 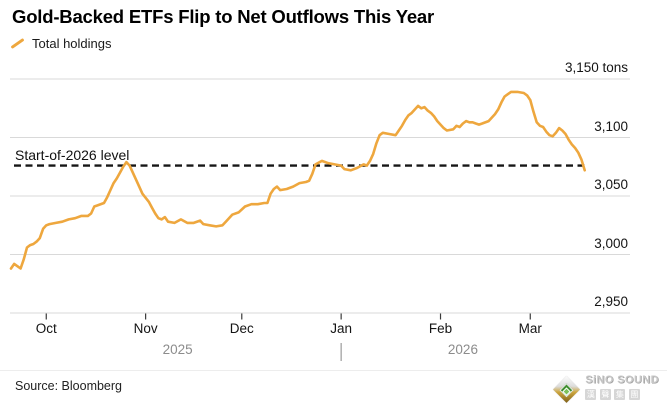 What do you see at coordinates (17, 43) in the screenshot?
I see `legend-line-icon` at bounding box center [17, 43].